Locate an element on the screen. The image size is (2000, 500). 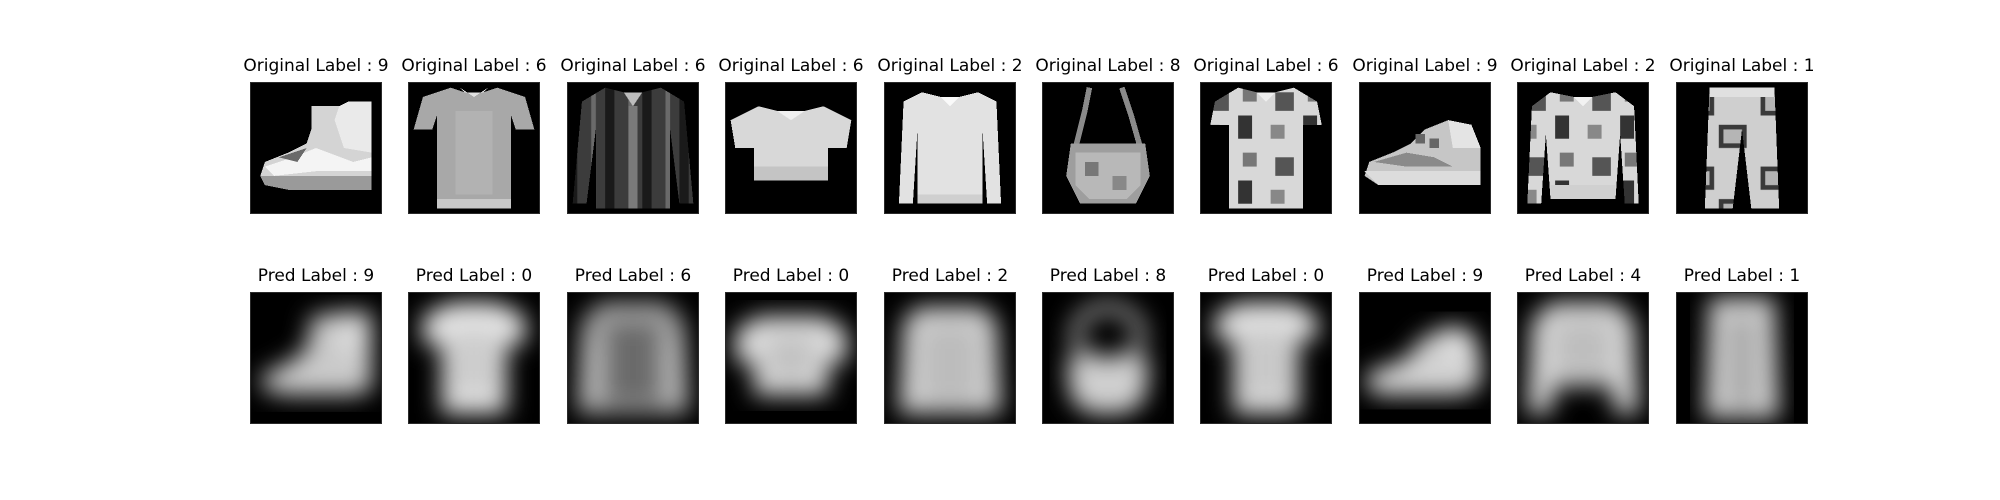
prediction-label: Pred Label : 2 is located at coordinates (950, 276).